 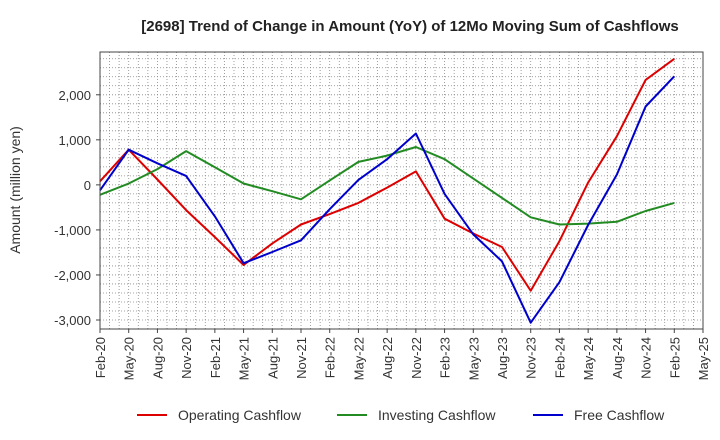 What do you see at coordinates (74, 140) in the screenshot?
I see `y-tick-label: 1,000` at bounding box center [74, 140].